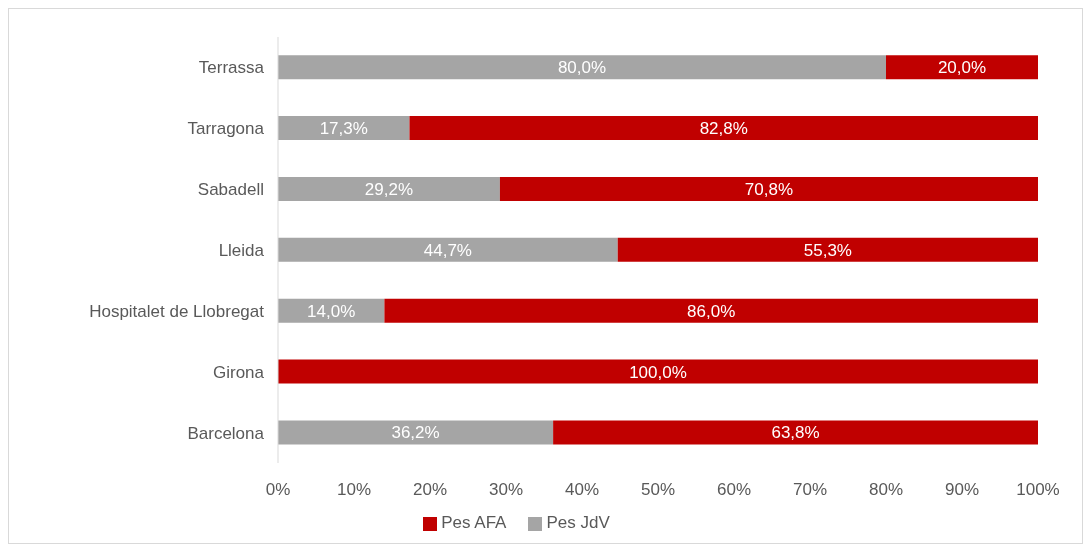 The height and width of the screenshot is (552, 1091). I want to click on y-tick-label: Sabadell, so click(230, 190).